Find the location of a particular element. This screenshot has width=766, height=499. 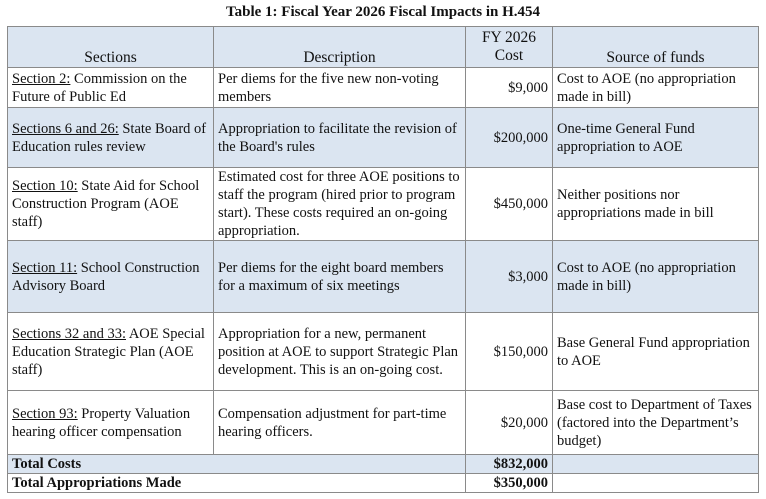

header-cell: Sections is located at coordinates (110, 47).